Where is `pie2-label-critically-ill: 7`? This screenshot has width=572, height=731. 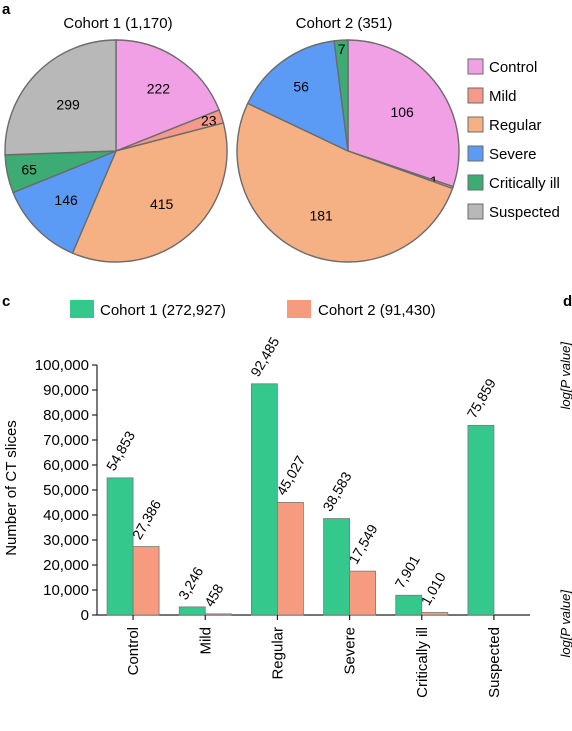
pie2-label-critically-ill: 7 is located at coordinates (342, 49).